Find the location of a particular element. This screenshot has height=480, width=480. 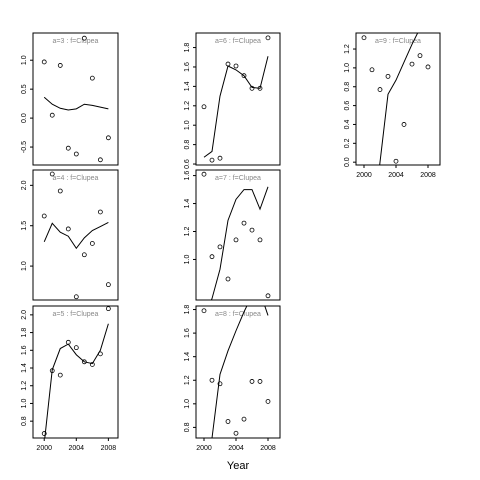

y-tick-label: 0.4 is located at coordinates (347, 124).